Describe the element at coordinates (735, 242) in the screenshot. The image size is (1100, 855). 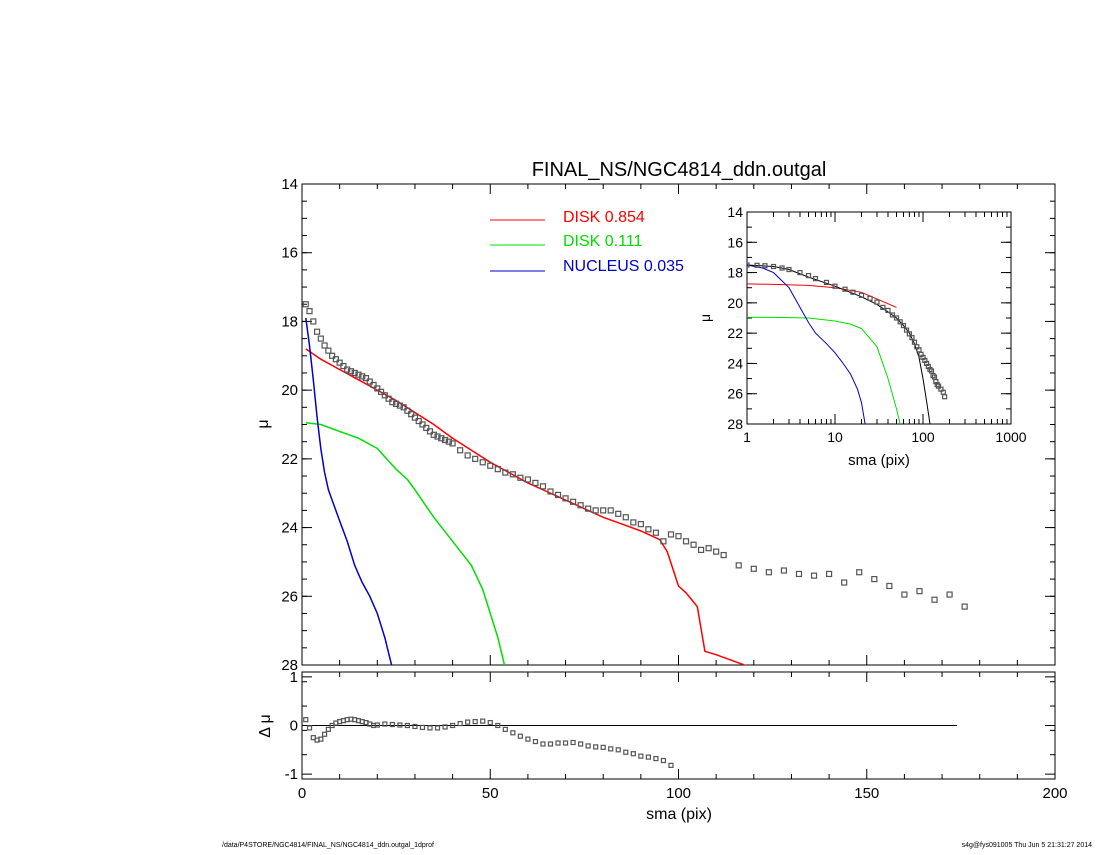
I see `inset-ytick-label: 16` at that location.